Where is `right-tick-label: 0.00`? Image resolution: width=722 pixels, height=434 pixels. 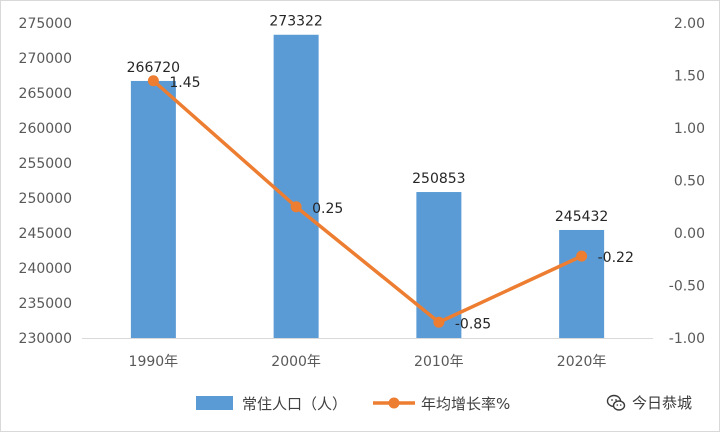
right-tick-label: 0.00 is located at coordinates (689, 234).